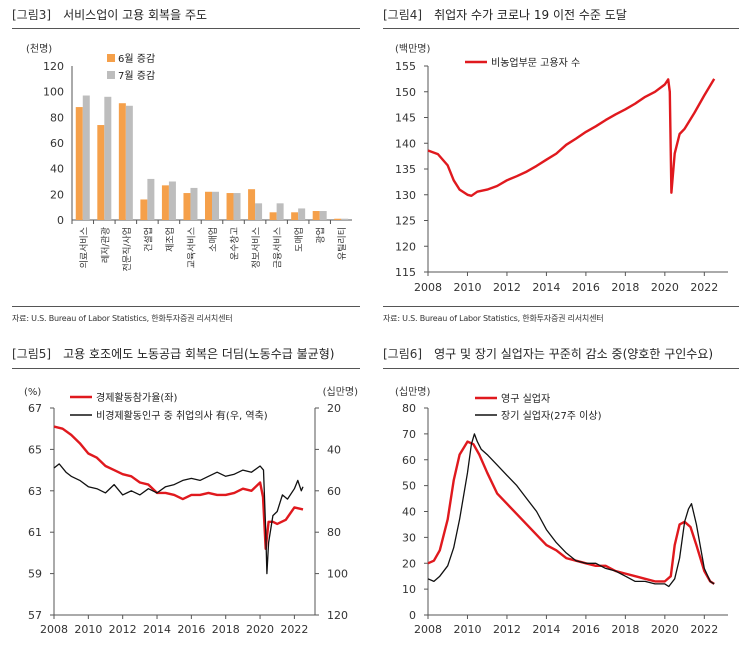 The height and width of the screenshot is (653, 743). Describe the element at coordinates (35, 408) in the screenshot. I see `y-tick-label-left: 67` at that location.